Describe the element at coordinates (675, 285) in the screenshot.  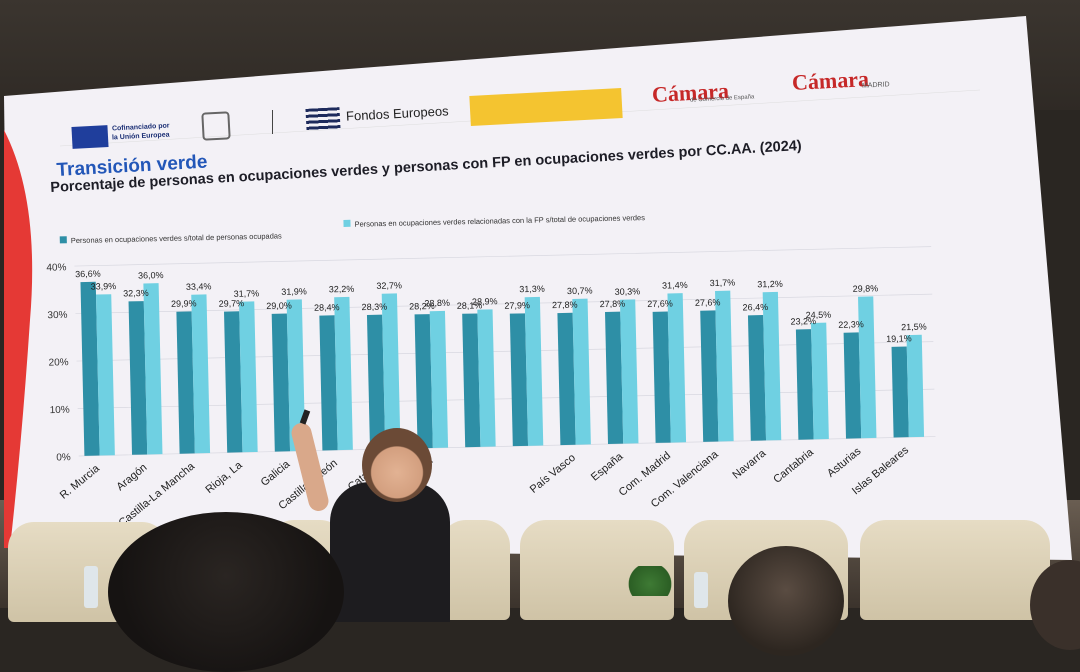
I see `value-label-series2: 31,4%` at that location.